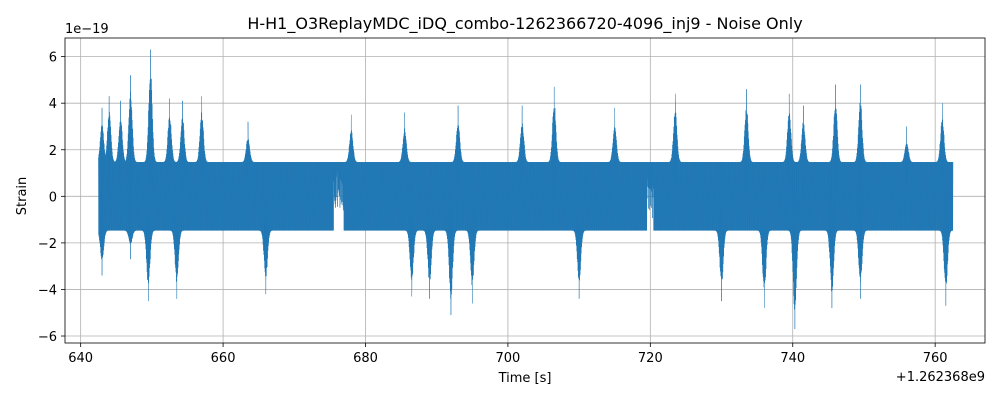 This screenshot has height=400, width=1000. Describe the element at coordinates (365, 358) in the screenshot. I see `x-tick-label: 680` at that location.